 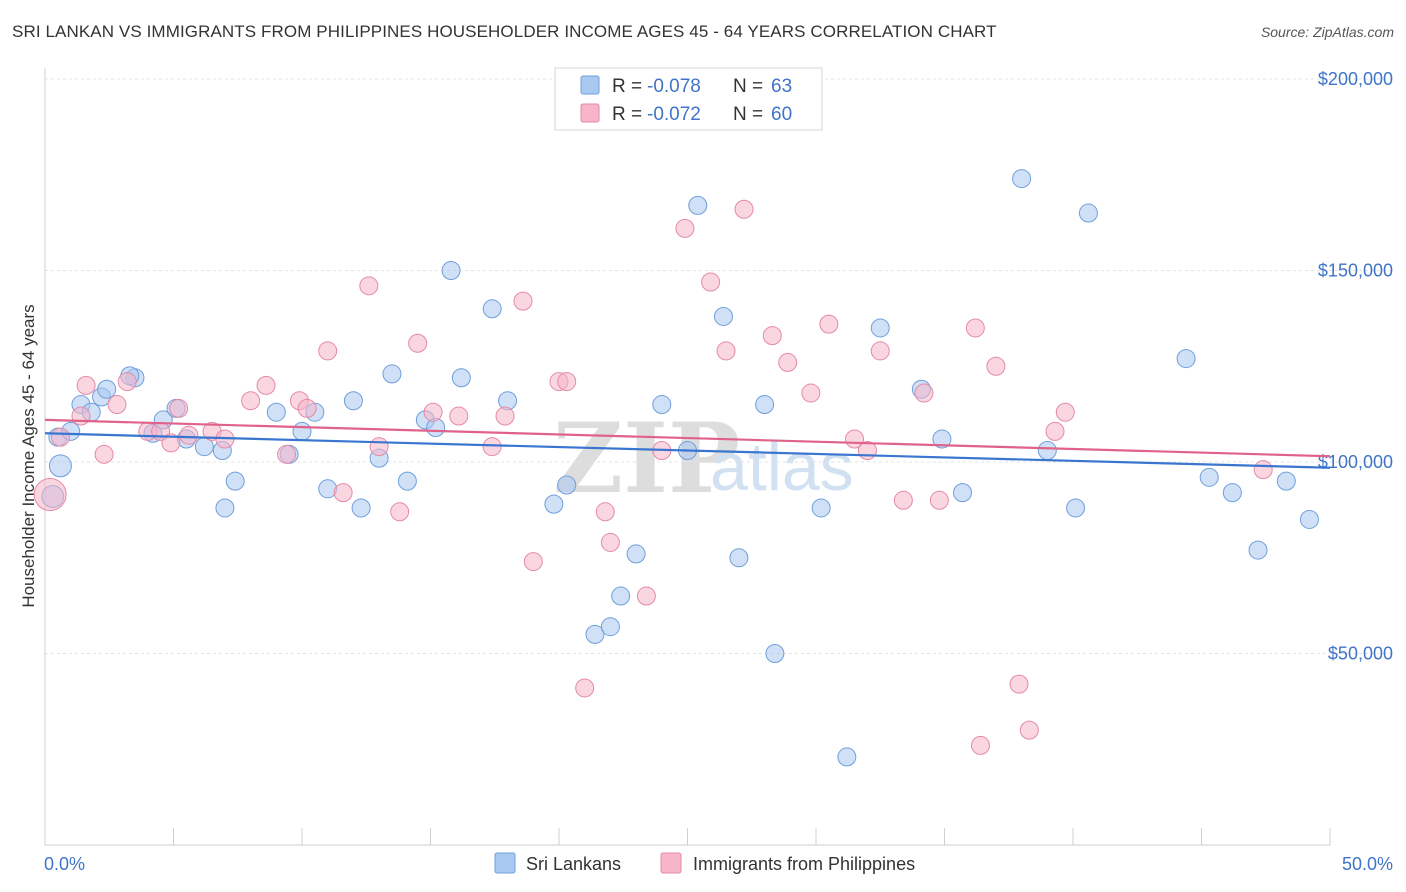 I want to click on x-axis-ticks, so click(x=687, y=836).